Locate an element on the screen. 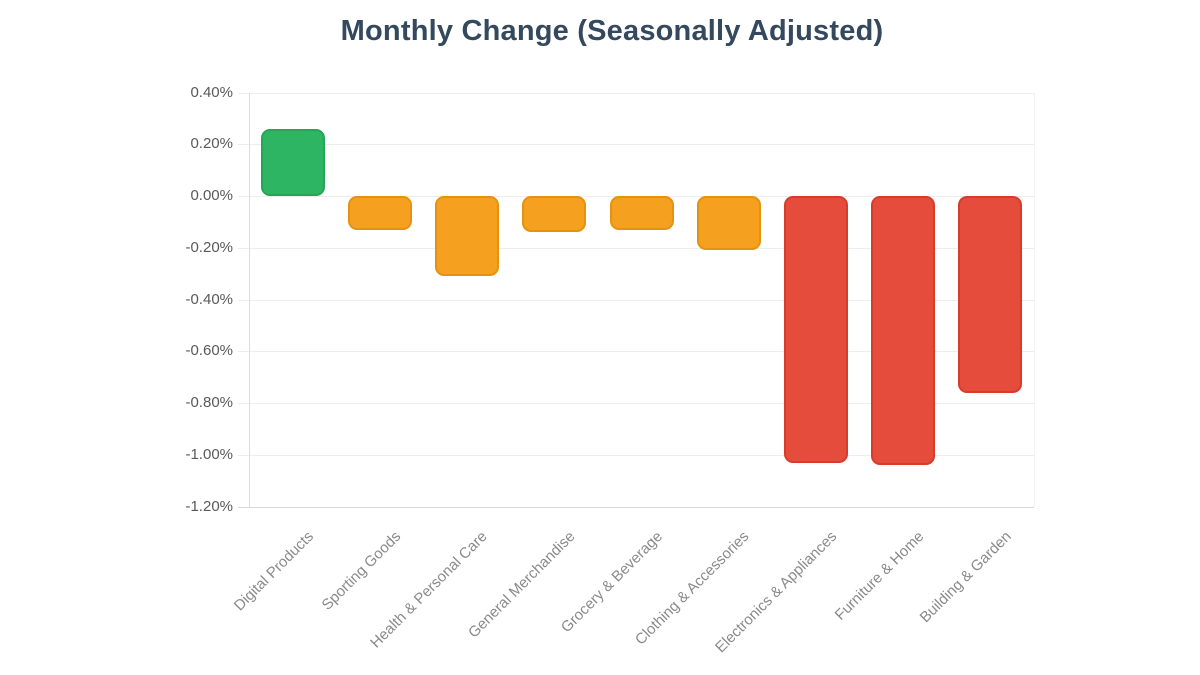 This screenshot has width=1200, height=675. bar-health-and-personal-care is located at coordinates (467, 236).